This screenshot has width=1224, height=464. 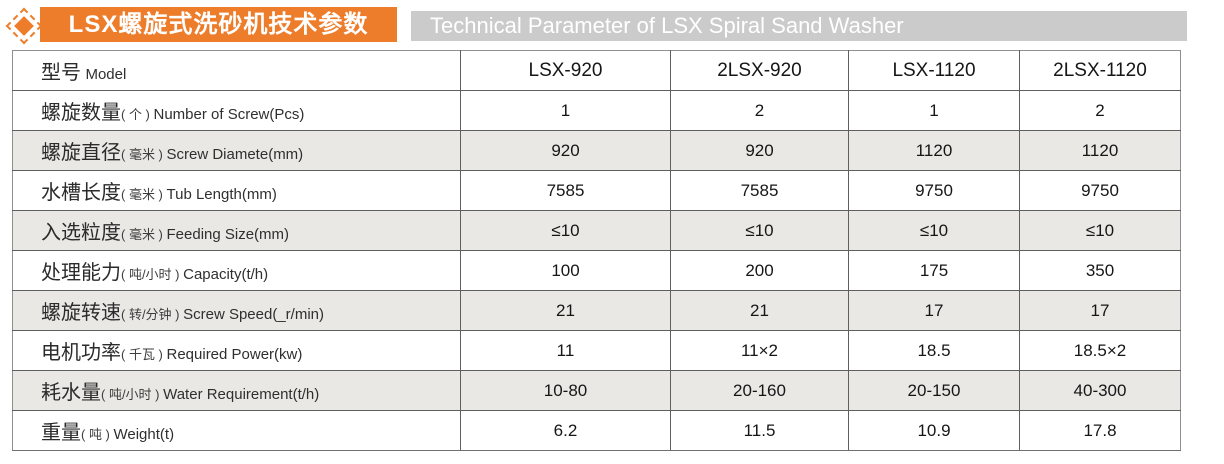 I want to click on row-label-cn: 耗水量, so click(x=71, y=393).